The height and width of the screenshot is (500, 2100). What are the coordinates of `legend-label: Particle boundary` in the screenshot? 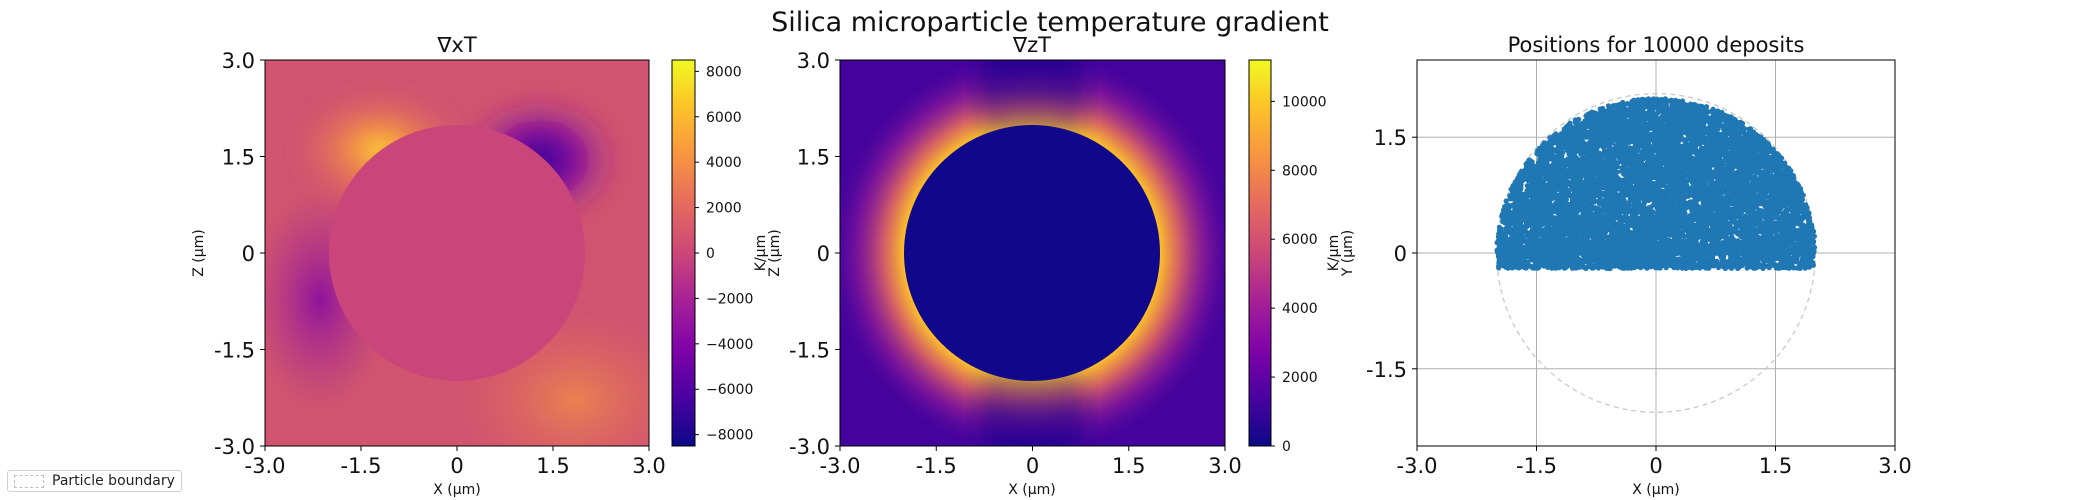 It's located at (113, 481).